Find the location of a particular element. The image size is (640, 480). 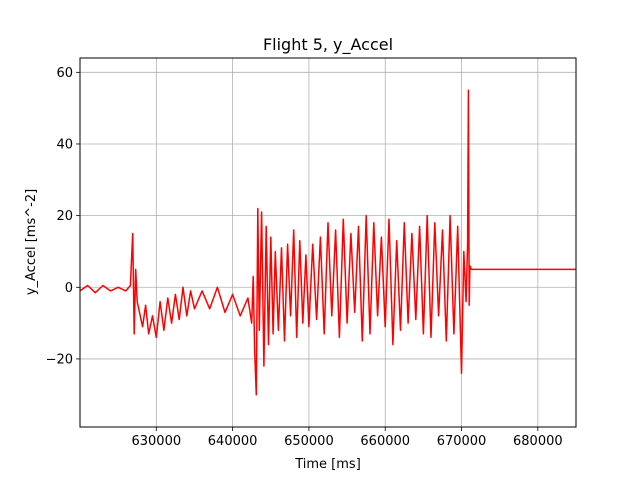

y-tick-label: 60 is located at coordinates (64, 73).